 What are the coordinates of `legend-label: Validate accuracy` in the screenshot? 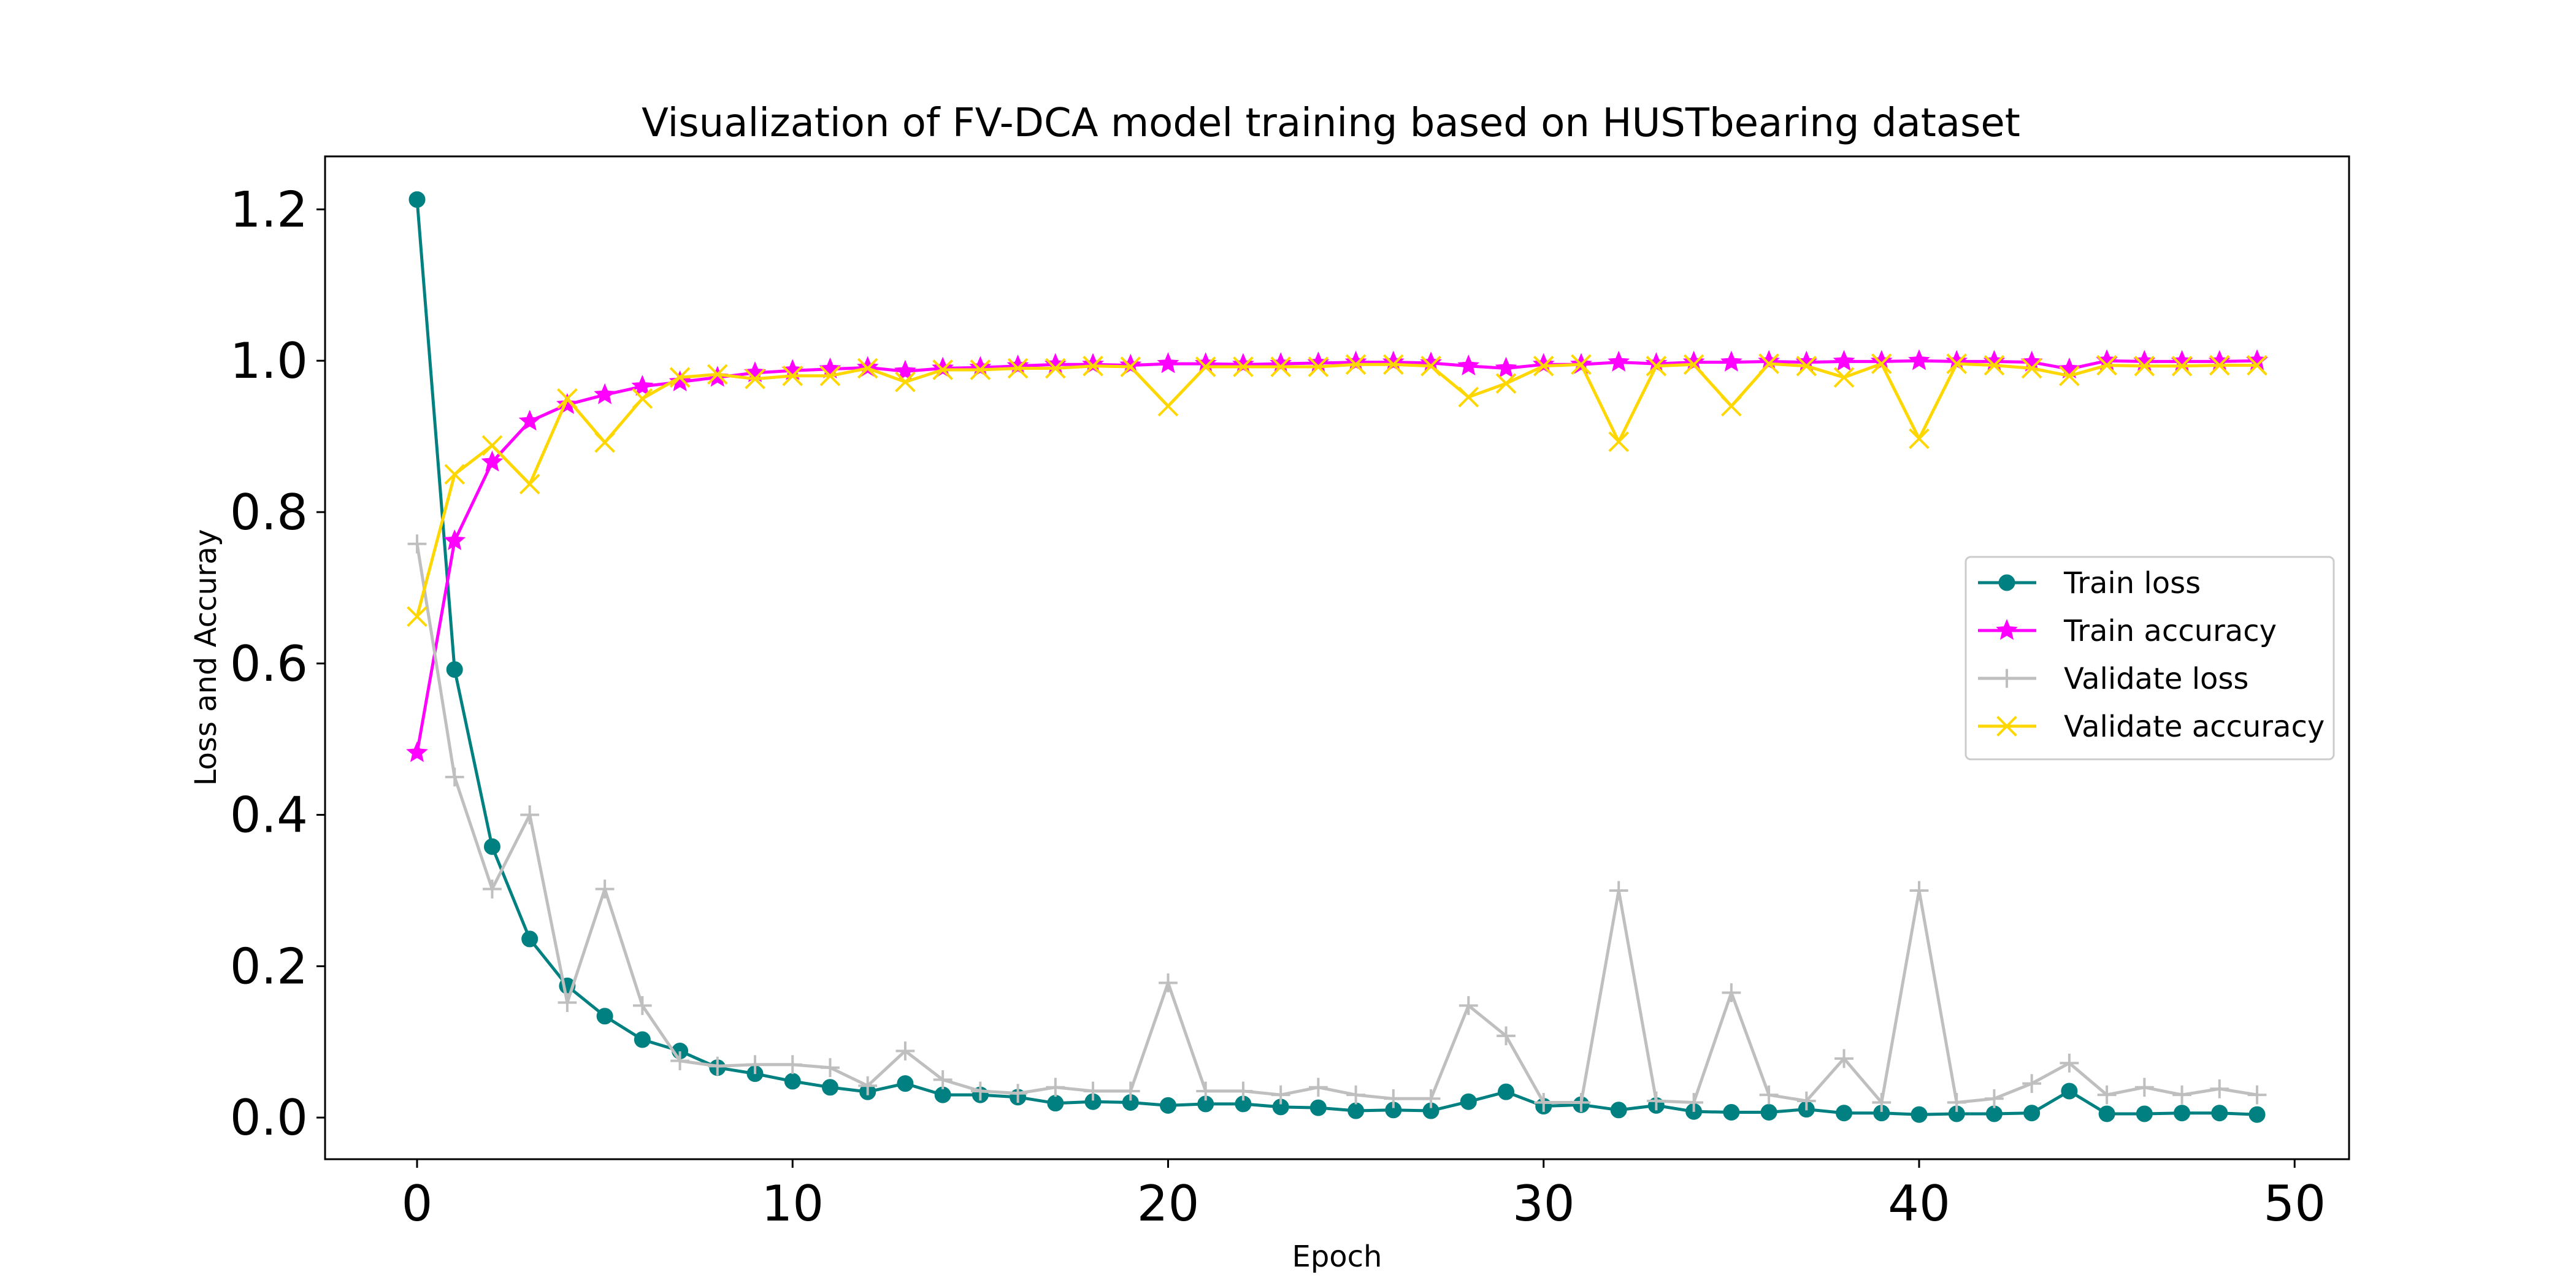 It's located at (2194, 727).